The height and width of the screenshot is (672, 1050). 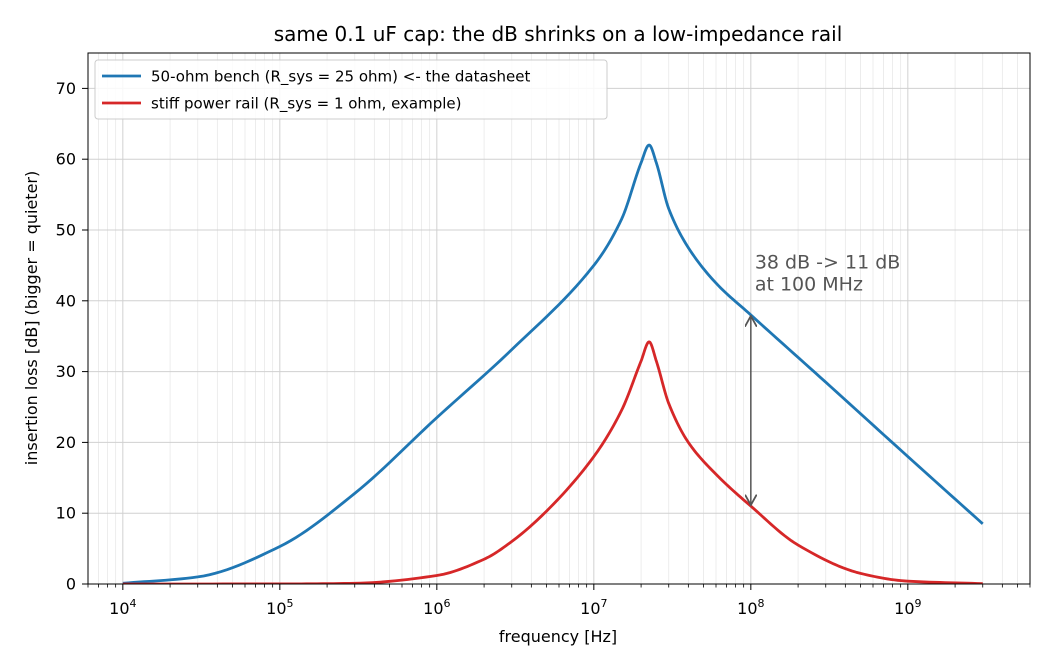 What do you see at coordinates (66, 230) in the screenshot?
I see `y-tick-label: 50` at bounding box center [66, 230].